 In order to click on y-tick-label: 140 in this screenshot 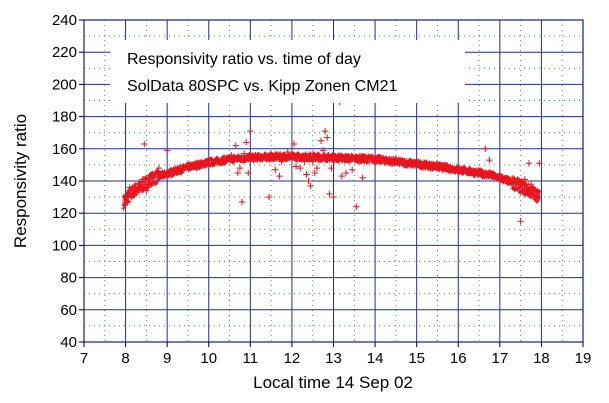, I will do `click(64, 181)`.